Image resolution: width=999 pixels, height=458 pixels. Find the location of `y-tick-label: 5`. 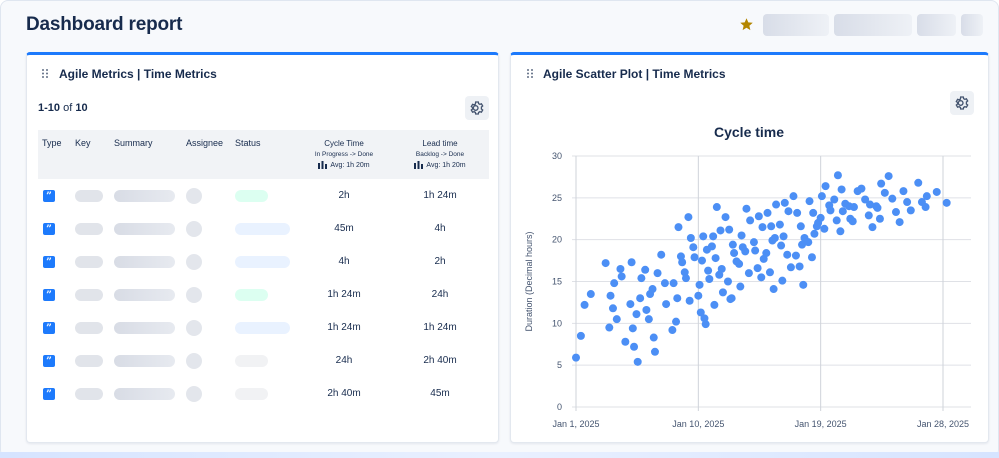

y-tick-label: 5 is located at coordinates (559, 365).